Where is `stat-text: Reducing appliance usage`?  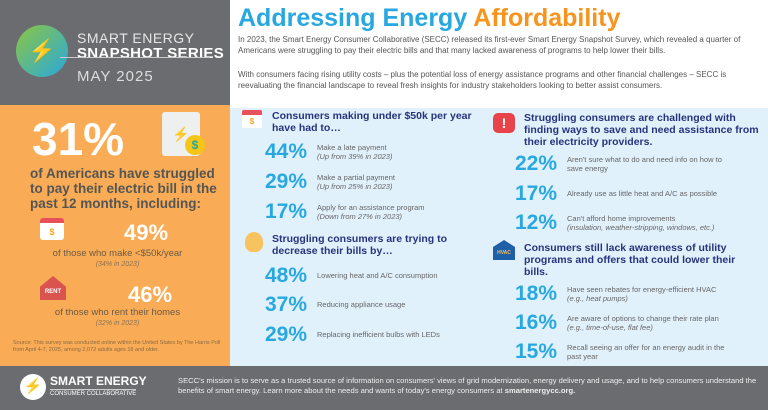 stat-text: Reducing appliance usage is located at coordinates (361, 305).